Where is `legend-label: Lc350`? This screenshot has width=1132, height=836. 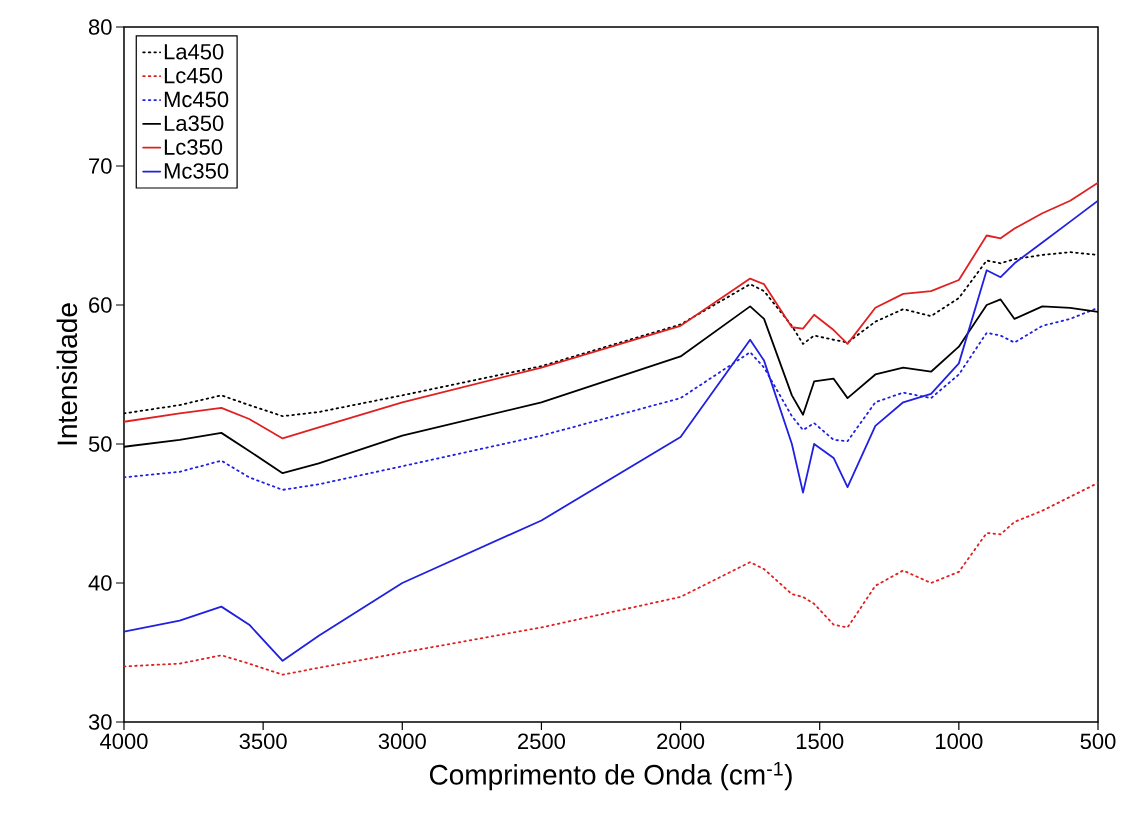 legend-label: Lc350 is located at coordinates (193, 147).